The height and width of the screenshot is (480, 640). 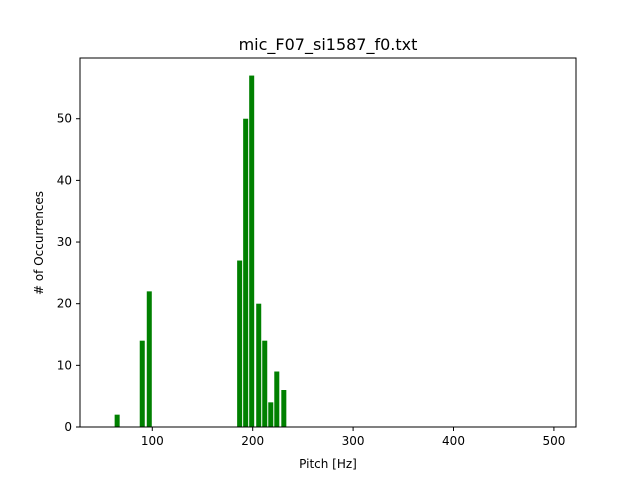 What do you see at coordinates (553, 441) in the screenshot?
I see `x-tick-label: 500` at bounding box center [553, 441].